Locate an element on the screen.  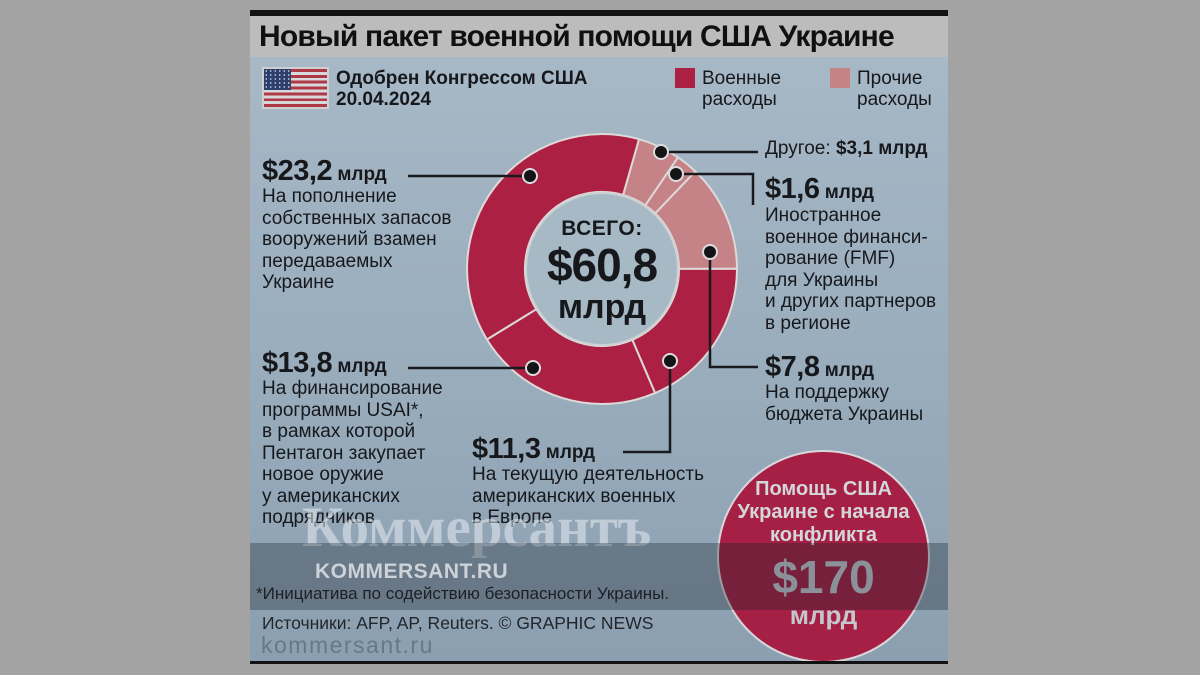
leader-dots is located at coordinates (620, 260).